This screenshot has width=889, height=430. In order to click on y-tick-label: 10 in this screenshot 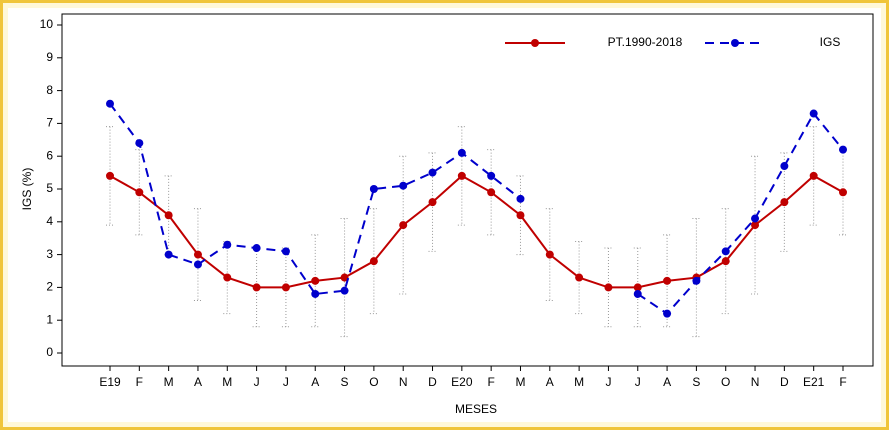, I will do `click(47, 24)`.